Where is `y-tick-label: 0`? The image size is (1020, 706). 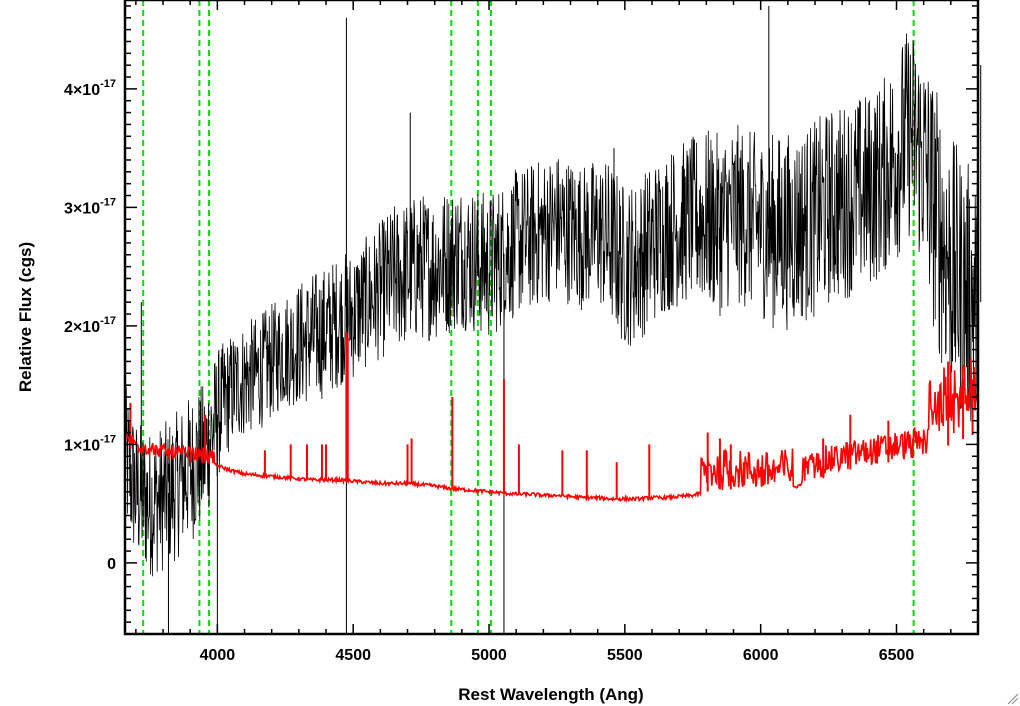
y-tick-label: 0 is located at coordinates (111, 564).